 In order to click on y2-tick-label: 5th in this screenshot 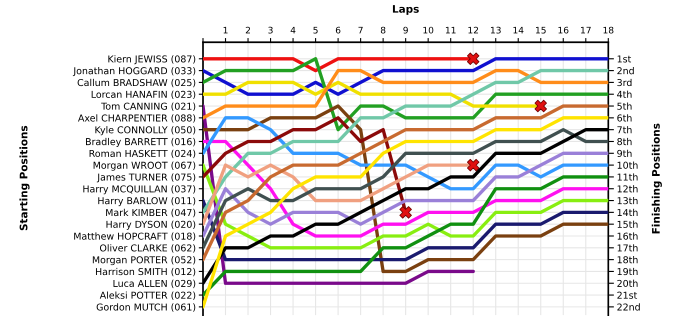, I will do `click(624, 106)`.